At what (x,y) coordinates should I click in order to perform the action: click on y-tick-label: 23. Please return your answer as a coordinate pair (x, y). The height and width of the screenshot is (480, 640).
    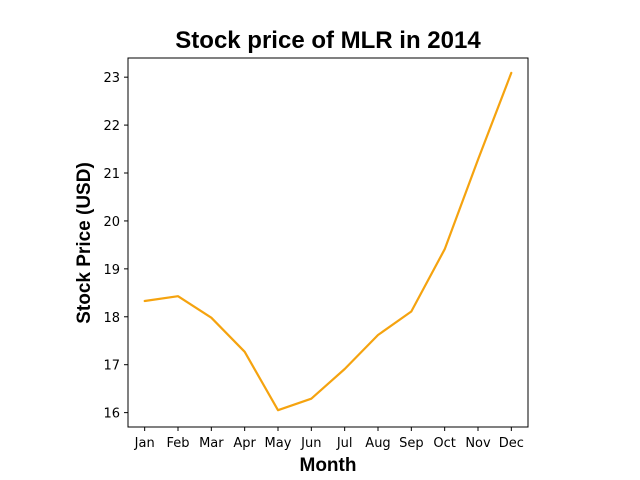
    Looking at the image, I should click on (111, 78).